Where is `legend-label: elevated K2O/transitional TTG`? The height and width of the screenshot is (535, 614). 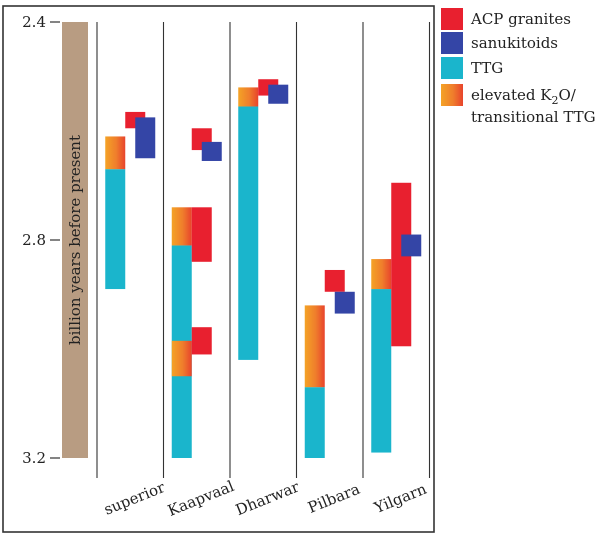 legend-label: elevated K2O/transitional TTG is located at coordinates (533, 106).